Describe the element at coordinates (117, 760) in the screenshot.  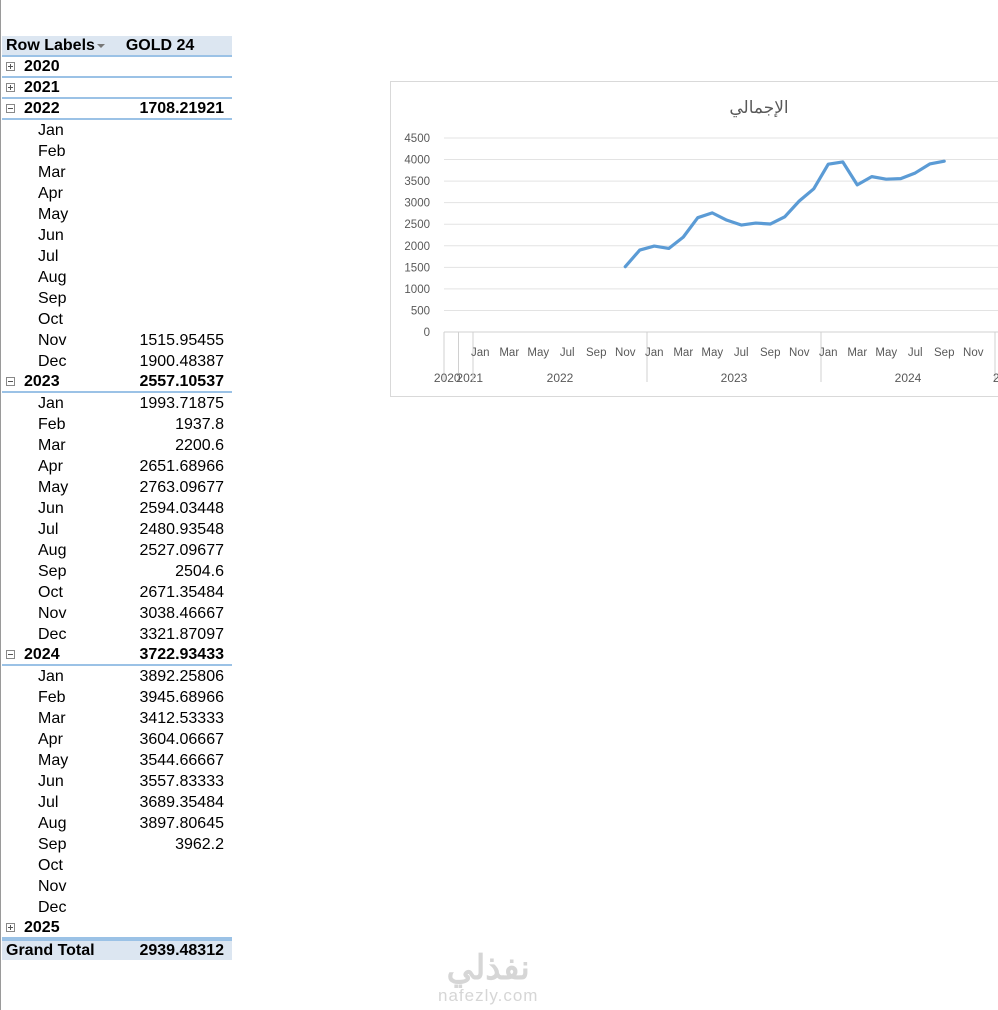
I see `month-row: May 3544.66667` at that location.